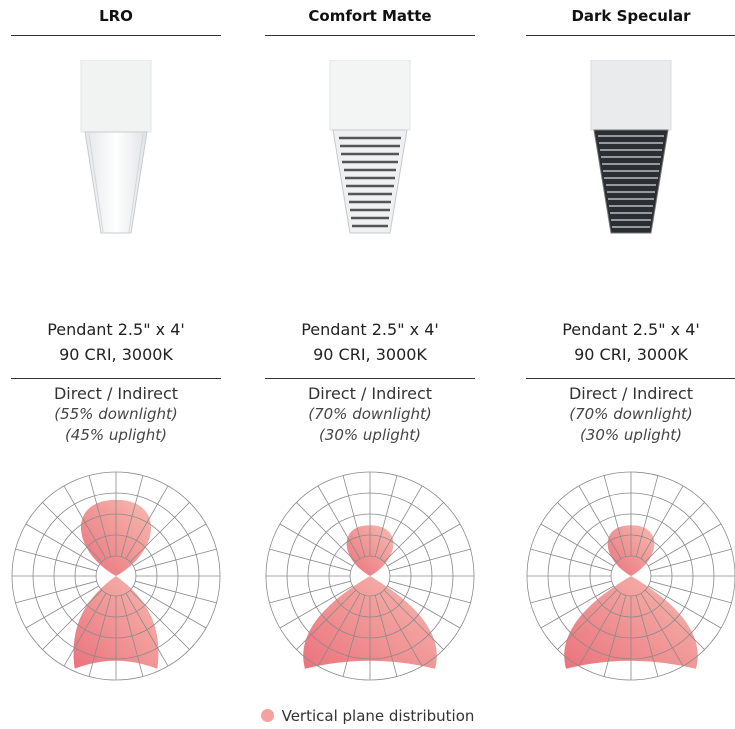  Describe the element at coordinates (370, 16) in the screenshot. I see `column-title: Comfort Matte` at that location.